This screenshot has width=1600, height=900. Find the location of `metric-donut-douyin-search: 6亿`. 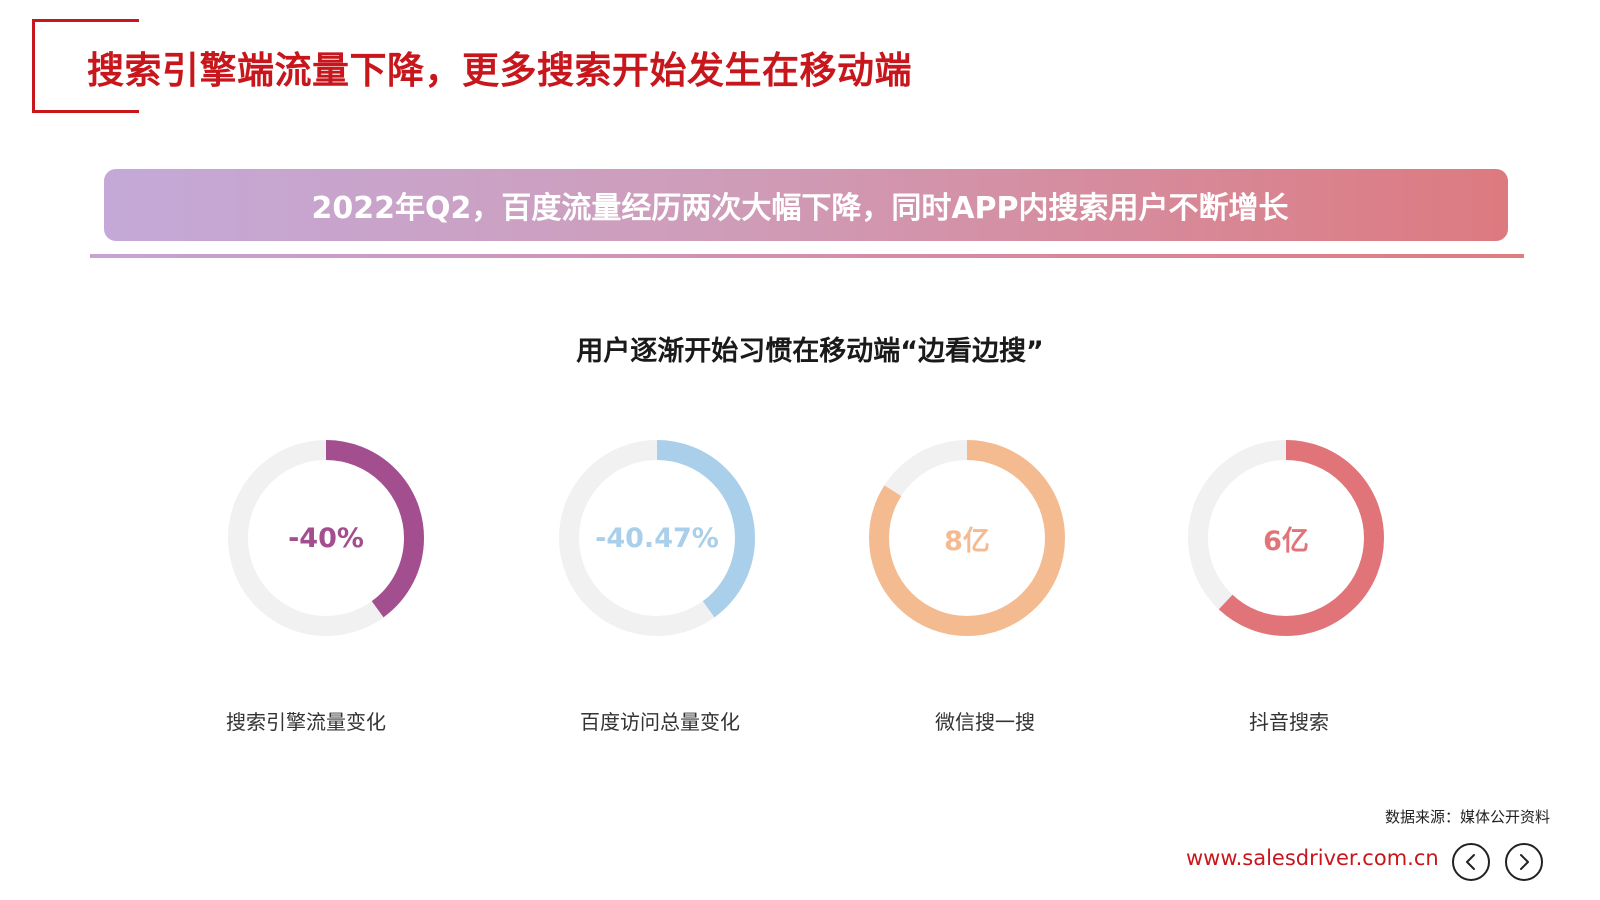

metric-donut-douyin-search: 6亿 is located at coordinates (1286, 538).